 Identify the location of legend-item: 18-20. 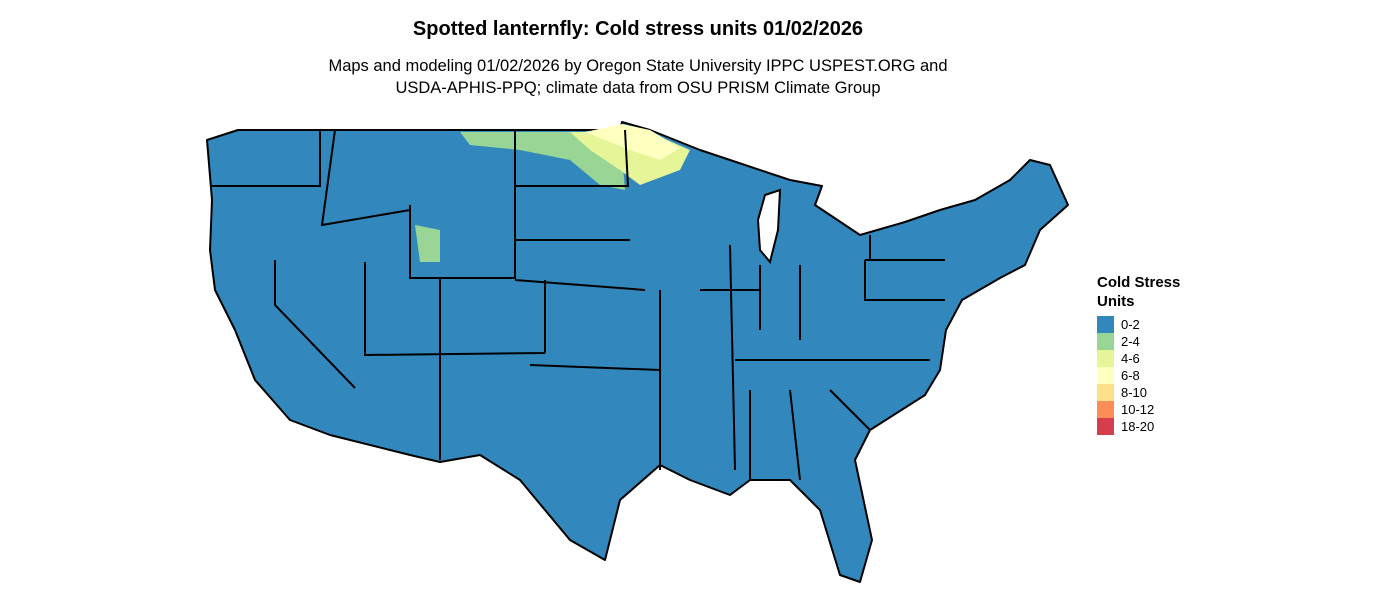
(1152, 426).